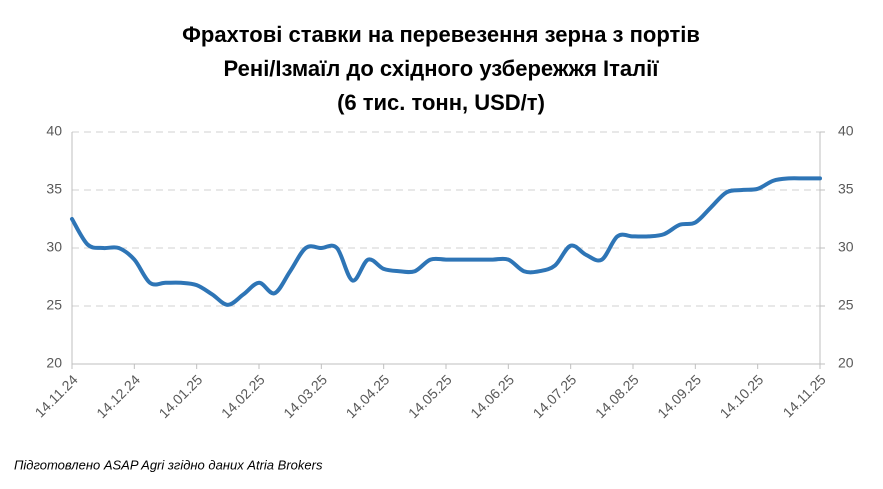  What do you see at coordinates (555, 396) in the screenshot?
I see `x-tick-label: 14.07.25` at bounding box center [555, 396].